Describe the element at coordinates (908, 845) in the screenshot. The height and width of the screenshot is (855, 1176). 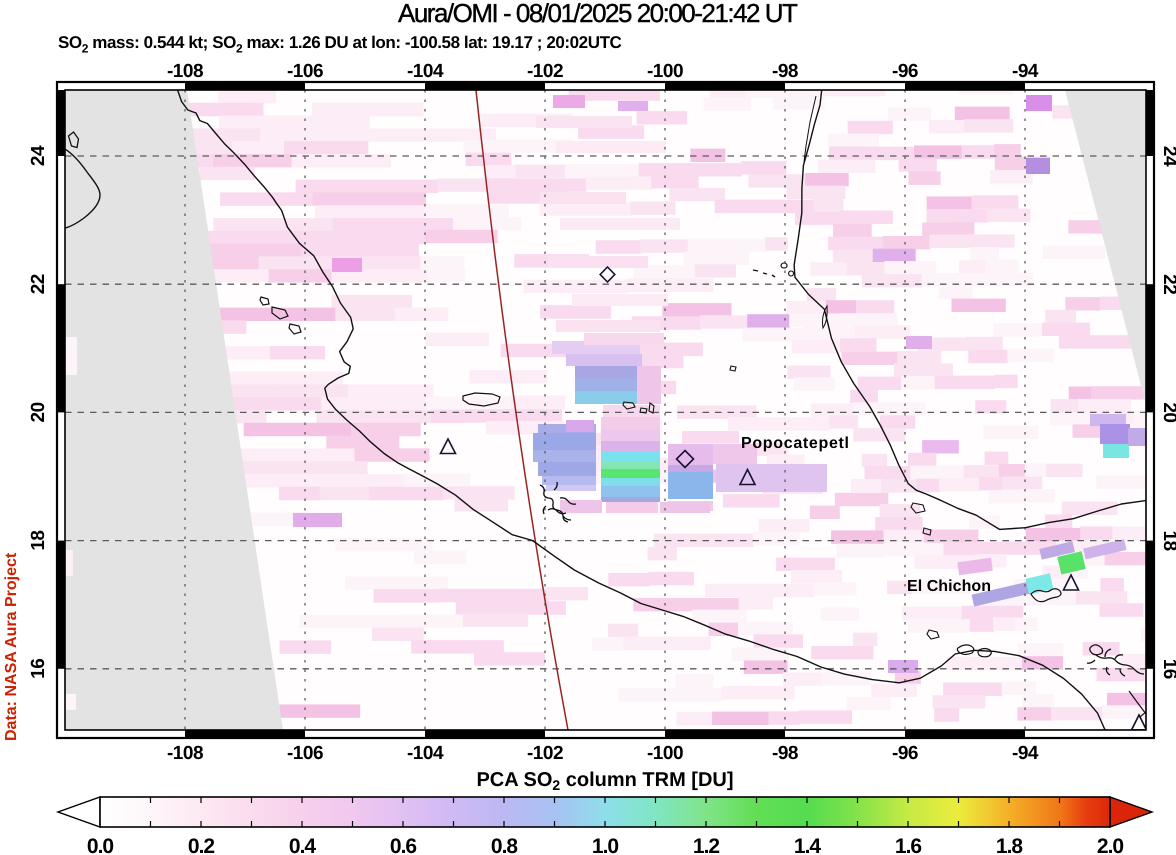
I see `svg-text: 1.6` at that location.